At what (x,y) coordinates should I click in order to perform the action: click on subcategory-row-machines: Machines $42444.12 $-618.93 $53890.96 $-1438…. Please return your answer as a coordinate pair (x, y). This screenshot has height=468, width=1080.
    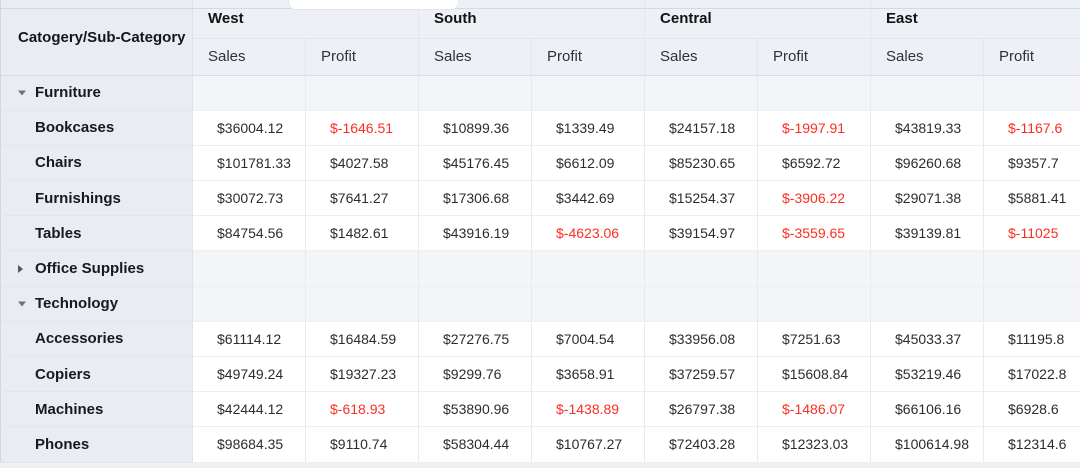
    Looking at the image, I should click on (540, 409).